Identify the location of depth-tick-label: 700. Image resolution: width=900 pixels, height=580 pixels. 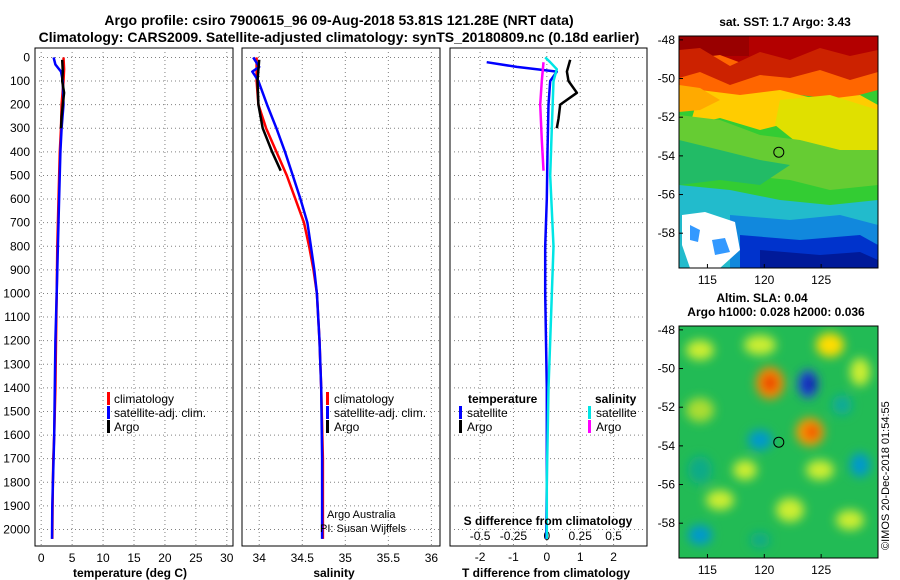
(20, 223).